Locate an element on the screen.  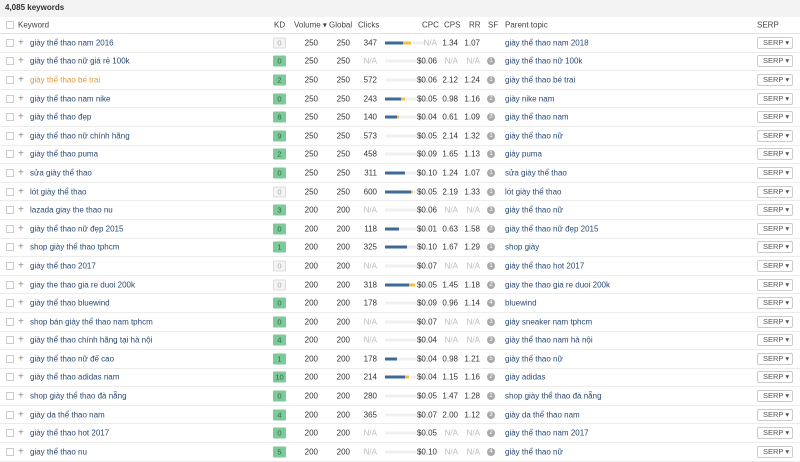
serp-features-badge: 5 is located at coordinates (491, 358).